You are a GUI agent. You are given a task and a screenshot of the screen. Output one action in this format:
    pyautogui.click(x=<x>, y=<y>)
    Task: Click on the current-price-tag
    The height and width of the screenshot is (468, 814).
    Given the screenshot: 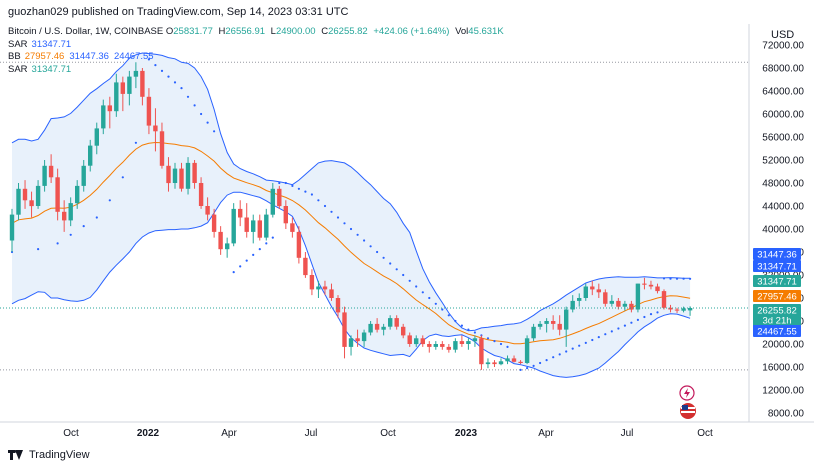 What is the action you would take?
    pyautogui.click(x=777, y=315)
    